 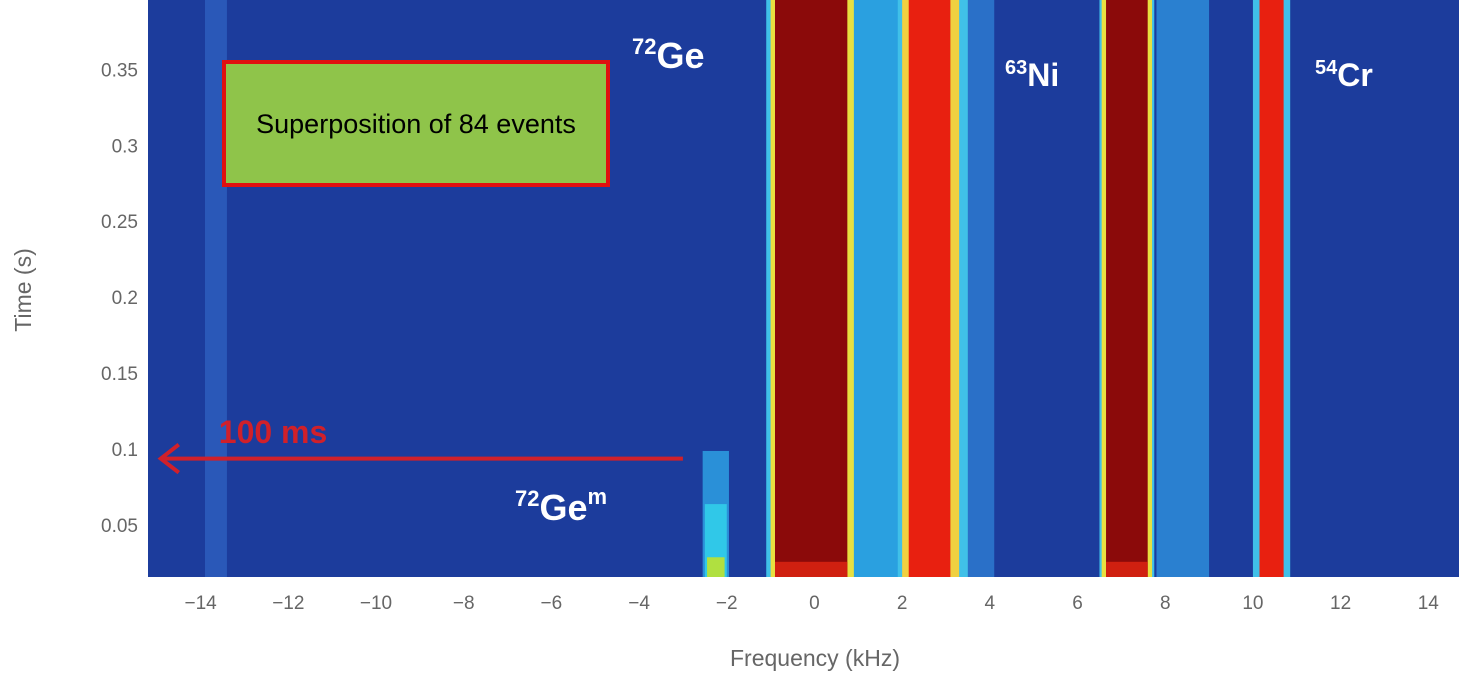 I want to click on x-axis-title: Frequency (kHz), so click(x=815, y=658).